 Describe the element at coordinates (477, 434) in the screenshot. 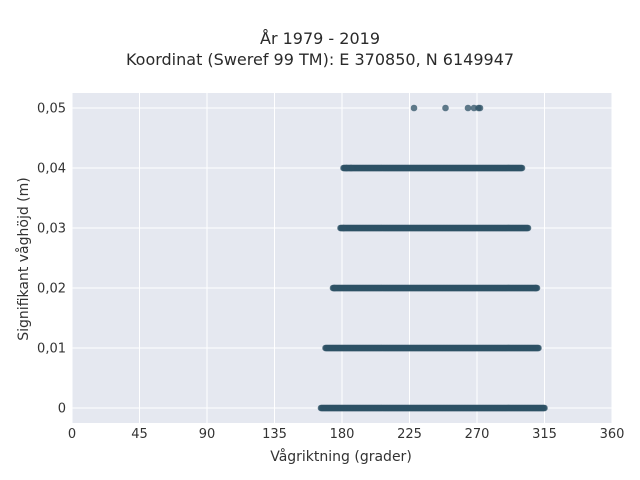

I see `x-tick-label: 270` at that location.